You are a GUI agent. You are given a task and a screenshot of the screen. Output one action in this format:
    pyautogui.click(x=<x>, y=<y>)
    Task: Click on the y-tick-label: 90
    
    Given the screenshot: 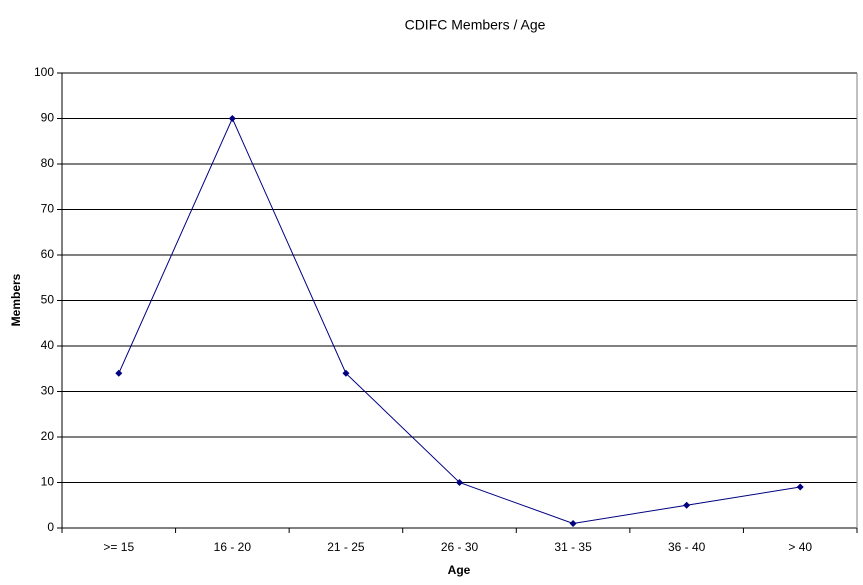 What is the action you would take?
    pyautogui.click(x=48, y=118)
    